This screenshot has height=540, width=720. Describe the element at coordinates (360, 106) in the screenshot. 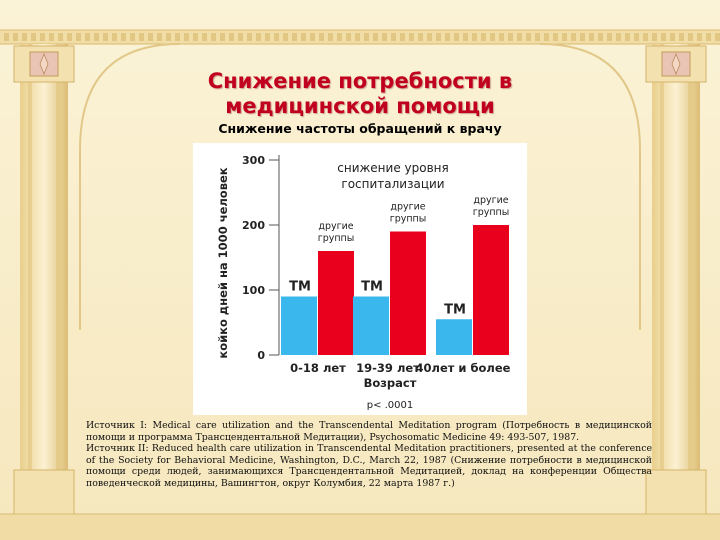

I see `slide-title-line2: медицинской помощи` at that location.